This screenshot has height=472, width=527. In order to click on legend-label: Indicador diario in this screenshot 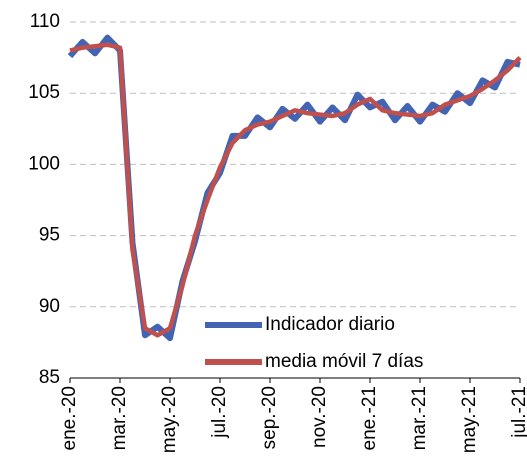, I will do `click(330, 324)`.